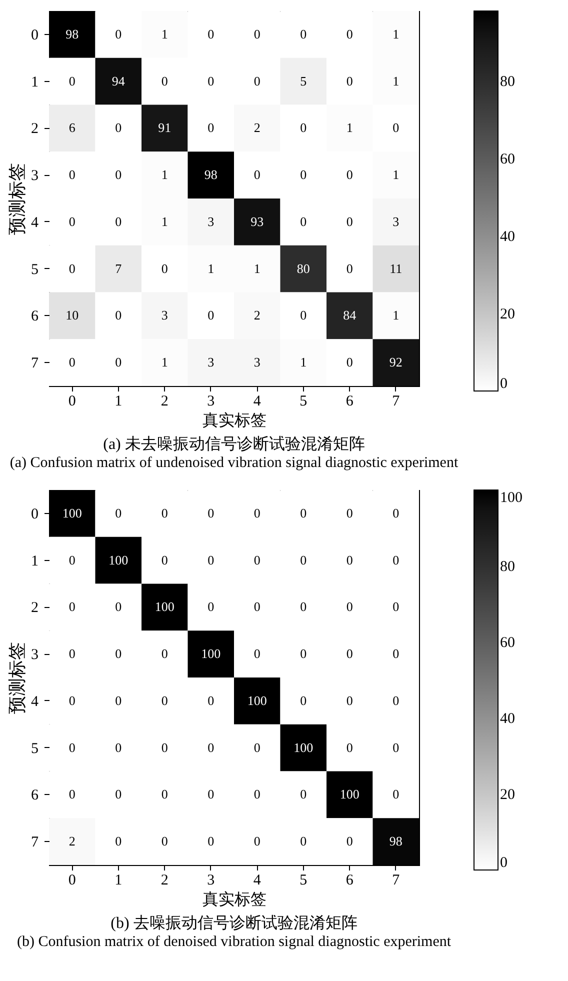 This screenshot has width=568, height=981. What do you see at coordinates (396, 221) in the screenshot?
I see `data-label: 3` at bounding box center [396, 221].